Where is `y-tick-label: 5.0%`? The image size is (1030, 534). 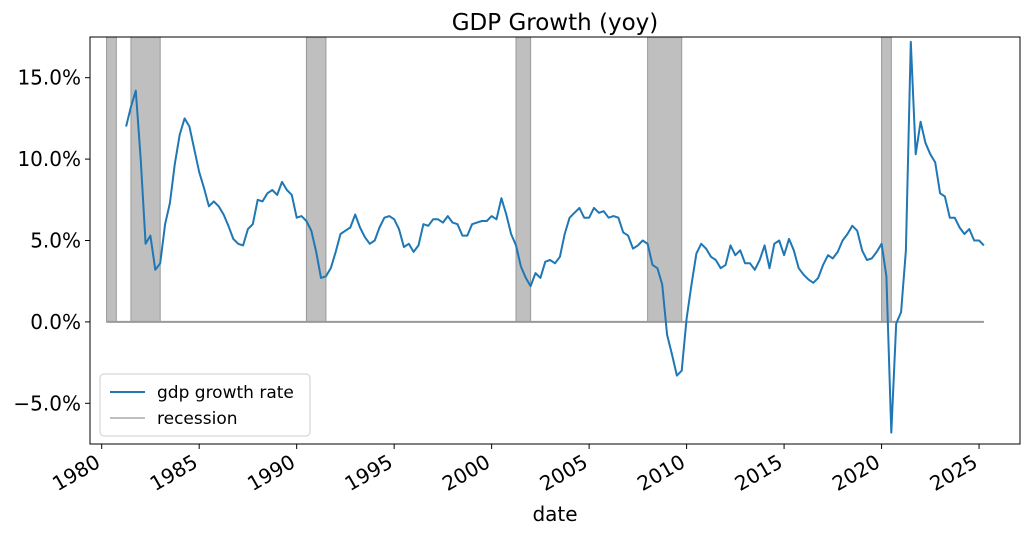
y-tick-label: 5.0% is located at coordinates (55, 241).